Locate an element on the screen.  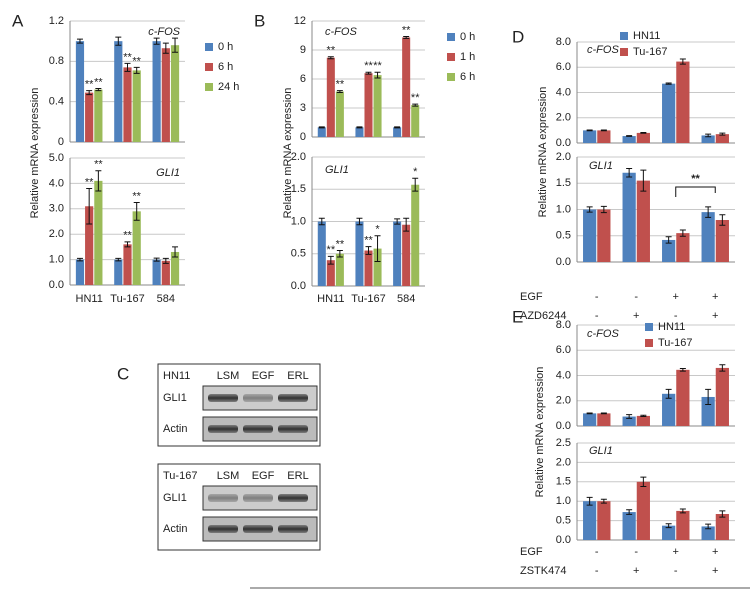
x-tick-label: Tu-167 is located at coordinates (368, 299).